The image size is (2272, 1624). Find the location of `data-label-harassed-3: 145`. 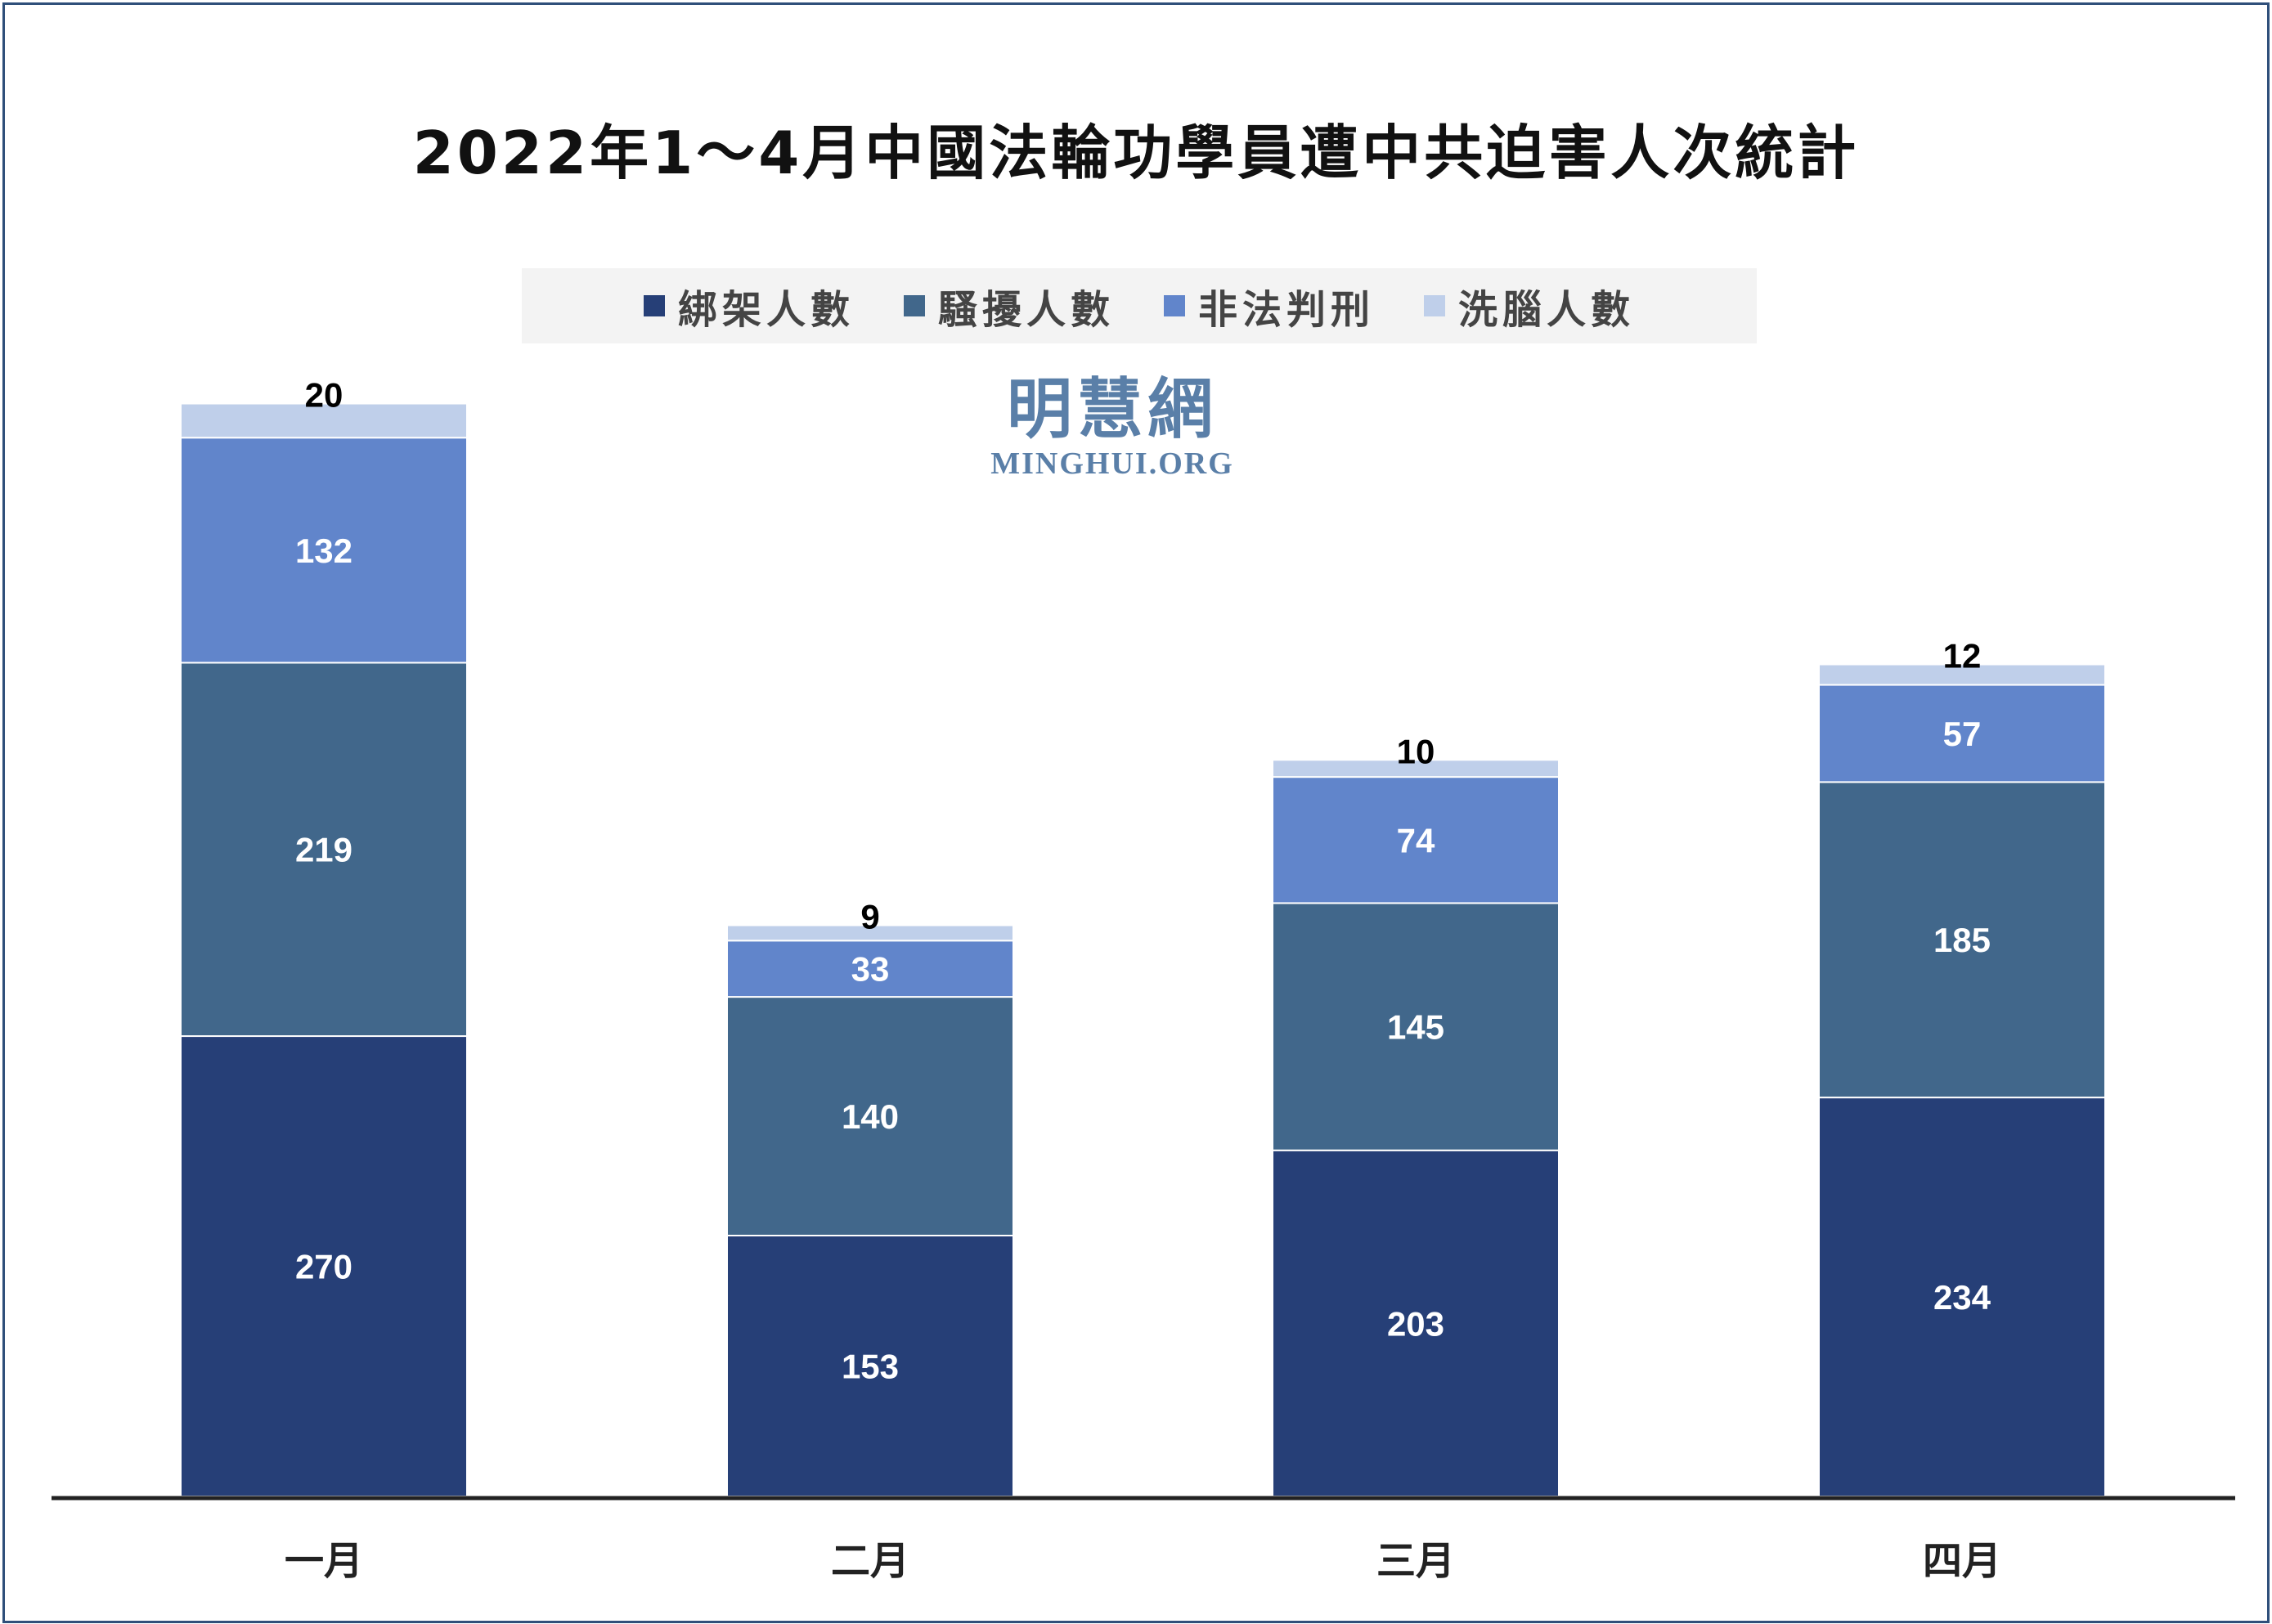

data-label-harassed-3: 145 is located at coordinates (1415, 1027).